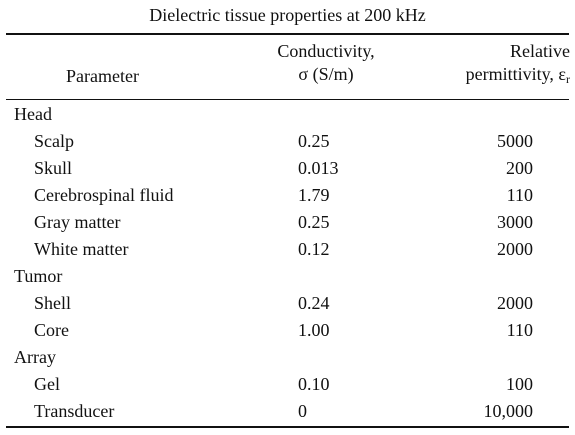 The image size is (575, 435). I want to click on row-conductivity: 0.013, so click(318, 168).